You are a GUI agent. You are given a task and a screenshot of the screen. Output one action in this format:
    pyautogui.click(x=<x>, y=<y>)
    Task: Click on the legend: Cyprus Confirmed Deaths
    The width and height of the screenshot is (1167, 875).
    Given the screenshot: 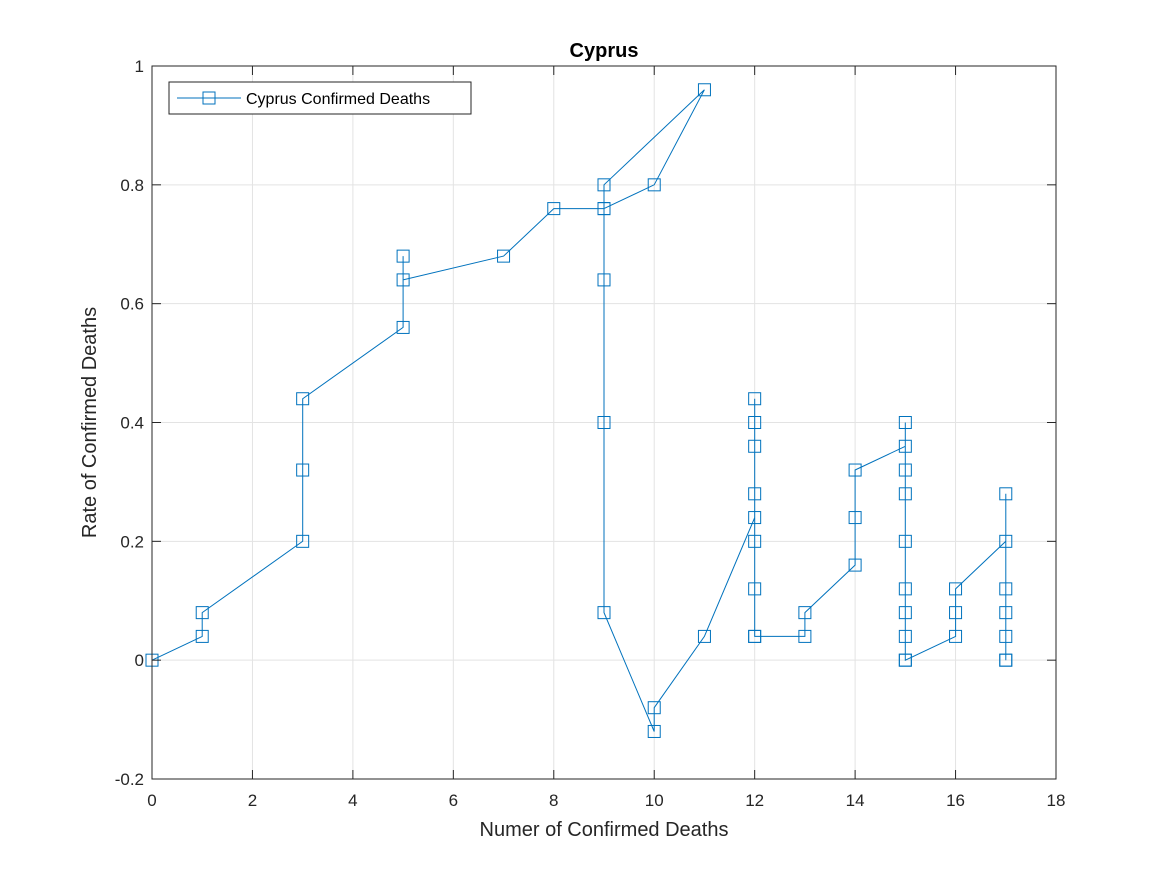 What is the action you would take?
    pyautogui.click(x=320, y=98)
    